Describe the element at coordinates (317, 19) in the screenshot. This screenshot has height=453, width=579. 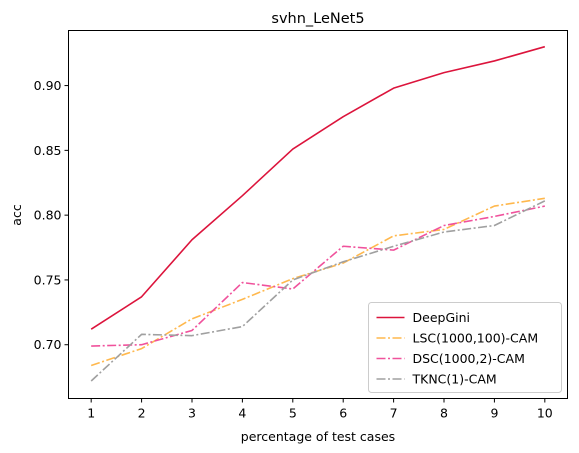
I see `chart-title: svhn_LeNet5` at that location.